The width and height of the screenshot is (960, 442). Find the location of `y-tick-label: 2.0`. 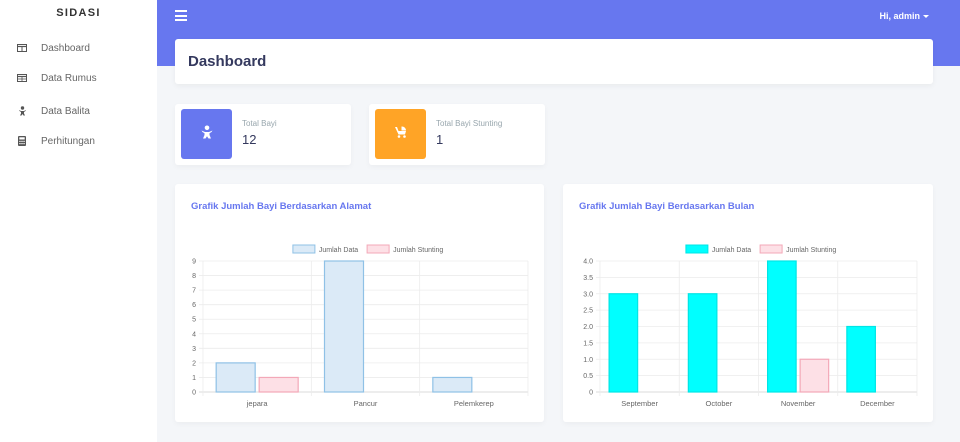

y-tick-label: 2.0 is located at coordinates (588, 327).